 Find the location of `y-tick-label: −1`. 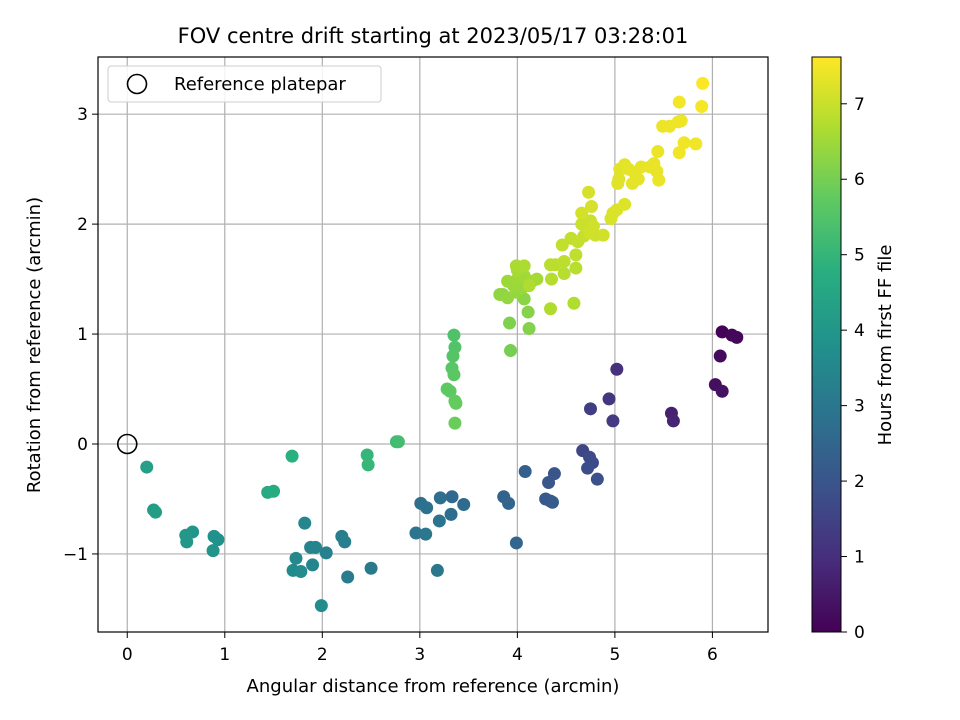

y-tick-label: −1 is located at coordinates (75, 555).